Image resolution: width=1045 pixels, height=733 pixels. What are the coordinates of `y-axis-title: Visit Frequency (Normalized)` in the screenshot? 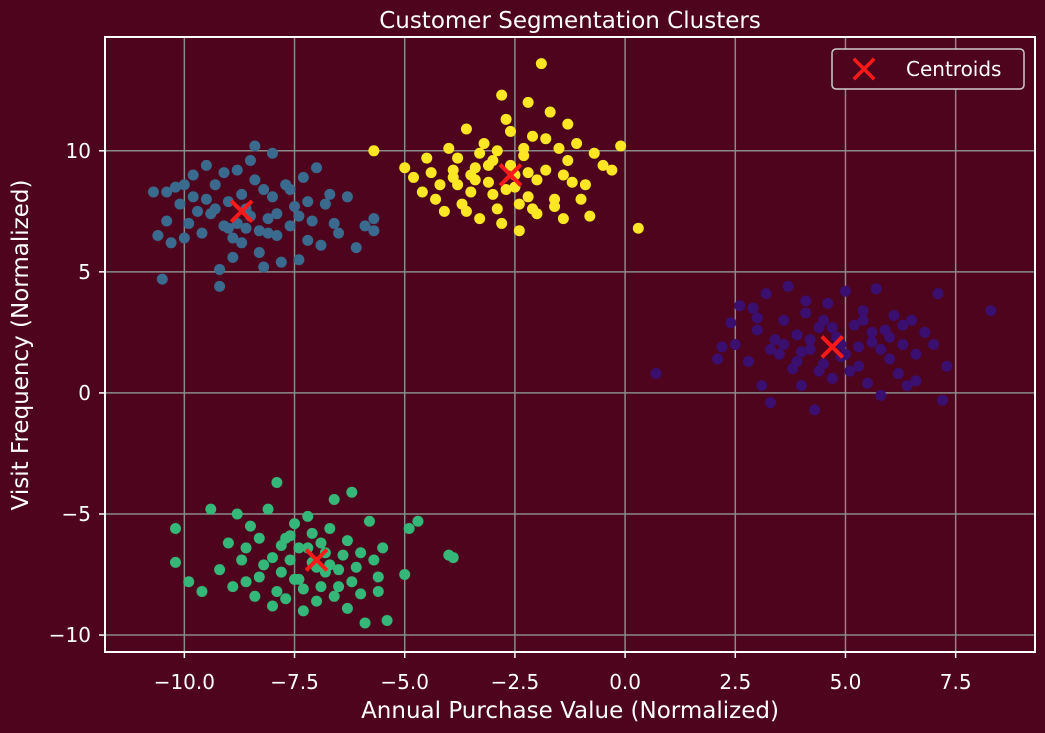 It's located at (21, 345).